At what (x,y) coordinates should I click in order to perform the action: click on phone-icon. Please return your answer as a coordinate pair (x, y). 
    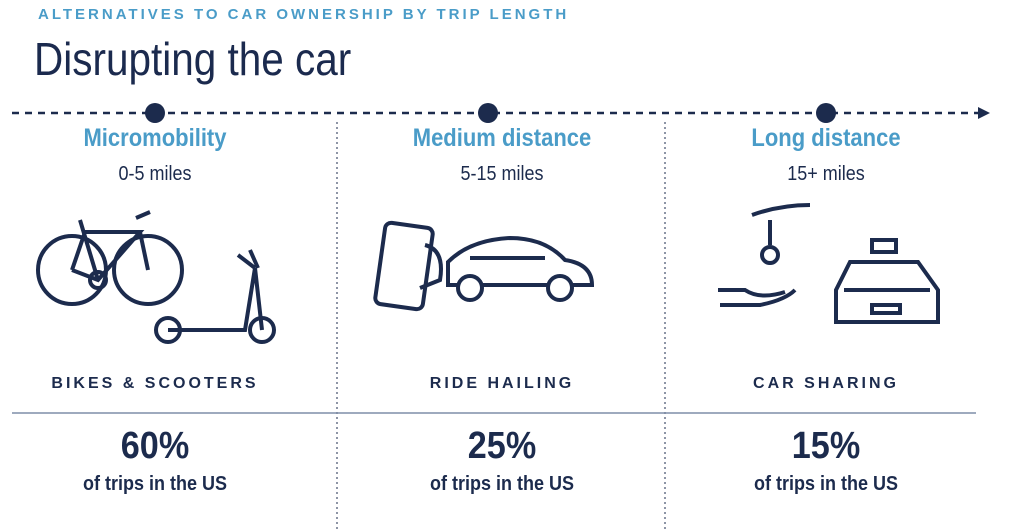
    Looking at the image, I should click on (408, 266).